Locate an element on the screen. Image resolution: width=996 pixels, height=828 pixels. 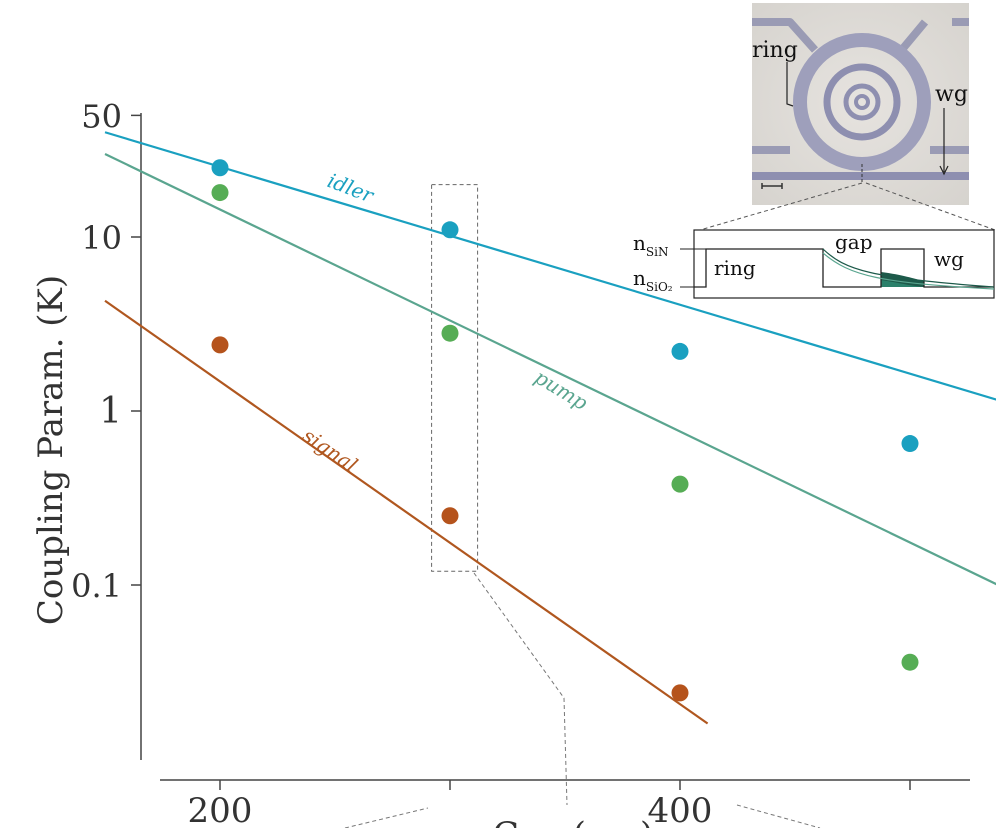
inset-zoom-line-left is located at coordinates (781, 206).